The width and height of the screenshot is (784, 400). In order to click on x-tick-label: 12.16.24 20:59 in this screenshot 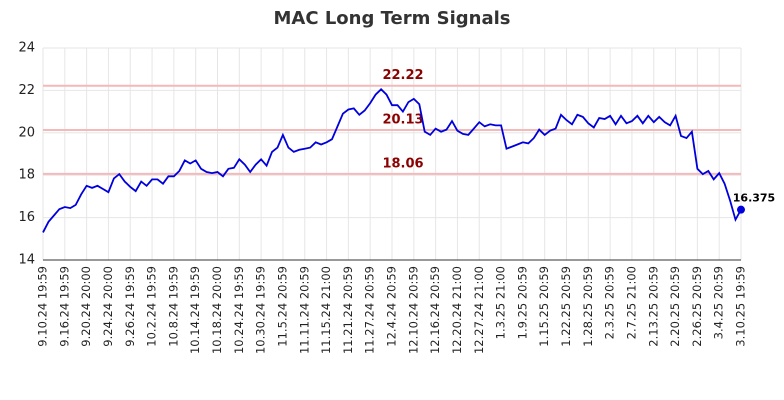, I will do `click(435, 310)`.